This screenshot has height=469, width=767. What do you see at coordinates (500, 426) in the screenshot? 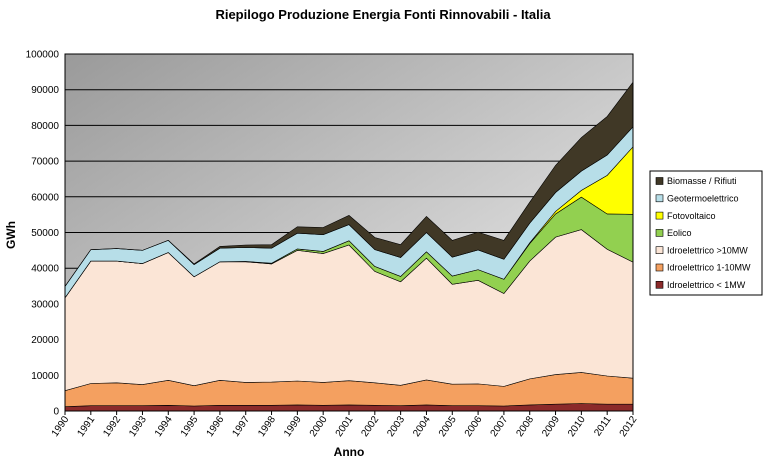
I see `x-tick-label: 2007` at bounding box center [500, 426].